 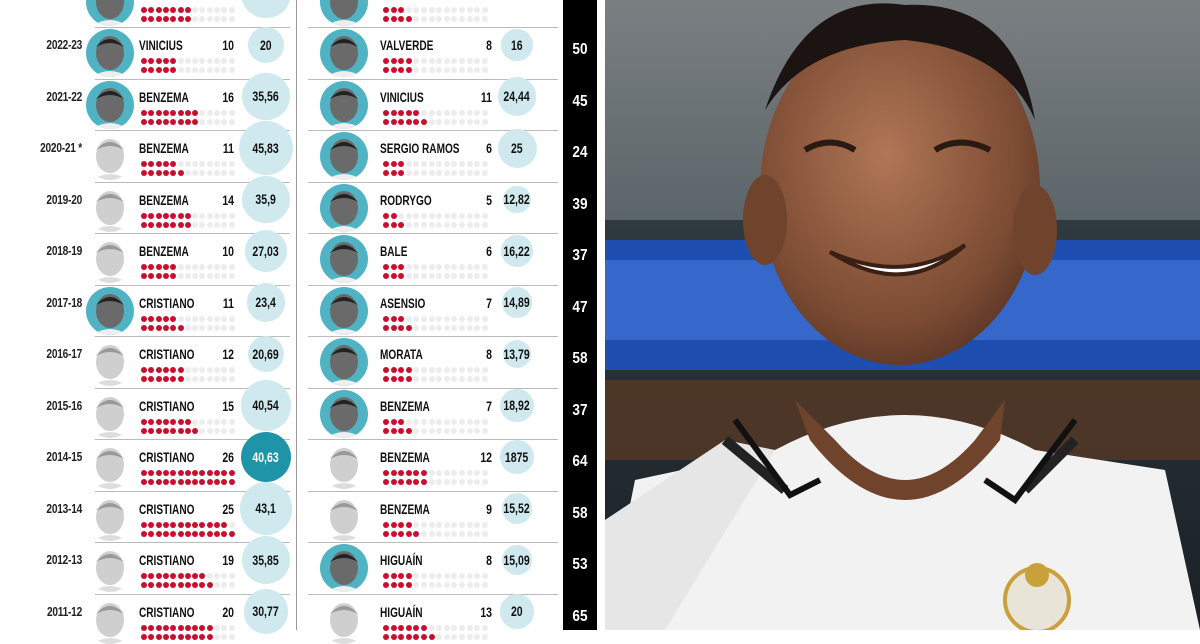 I want to click on left-player-name: BENZEMA, so click(x=164, y=251).